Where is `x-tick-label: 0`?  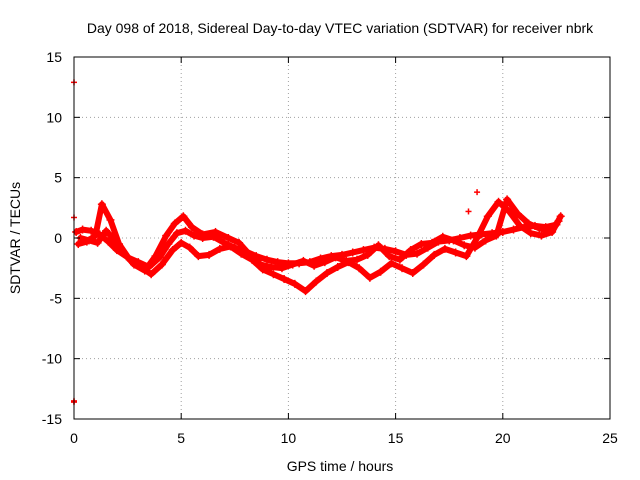
x-tick-label: 0 is located at coordinates (74, 438).